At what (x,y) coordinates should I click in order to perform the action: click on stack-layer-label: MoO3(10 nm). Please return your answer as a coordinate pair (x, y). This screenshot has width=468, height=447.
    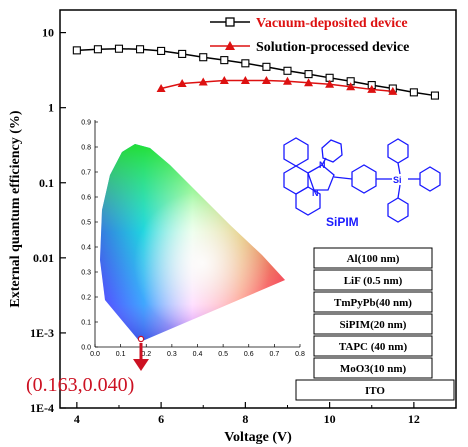
    Looking at the image, I should click on (373, 369).